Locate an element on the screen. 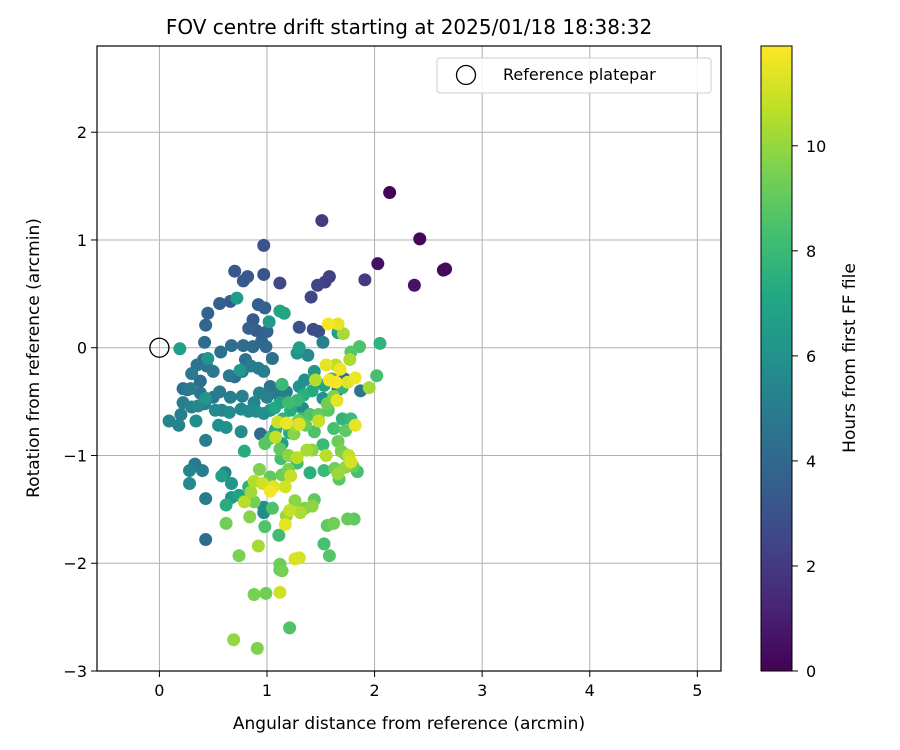  x-tick-label: 2 is located at coordinates (374, 690).